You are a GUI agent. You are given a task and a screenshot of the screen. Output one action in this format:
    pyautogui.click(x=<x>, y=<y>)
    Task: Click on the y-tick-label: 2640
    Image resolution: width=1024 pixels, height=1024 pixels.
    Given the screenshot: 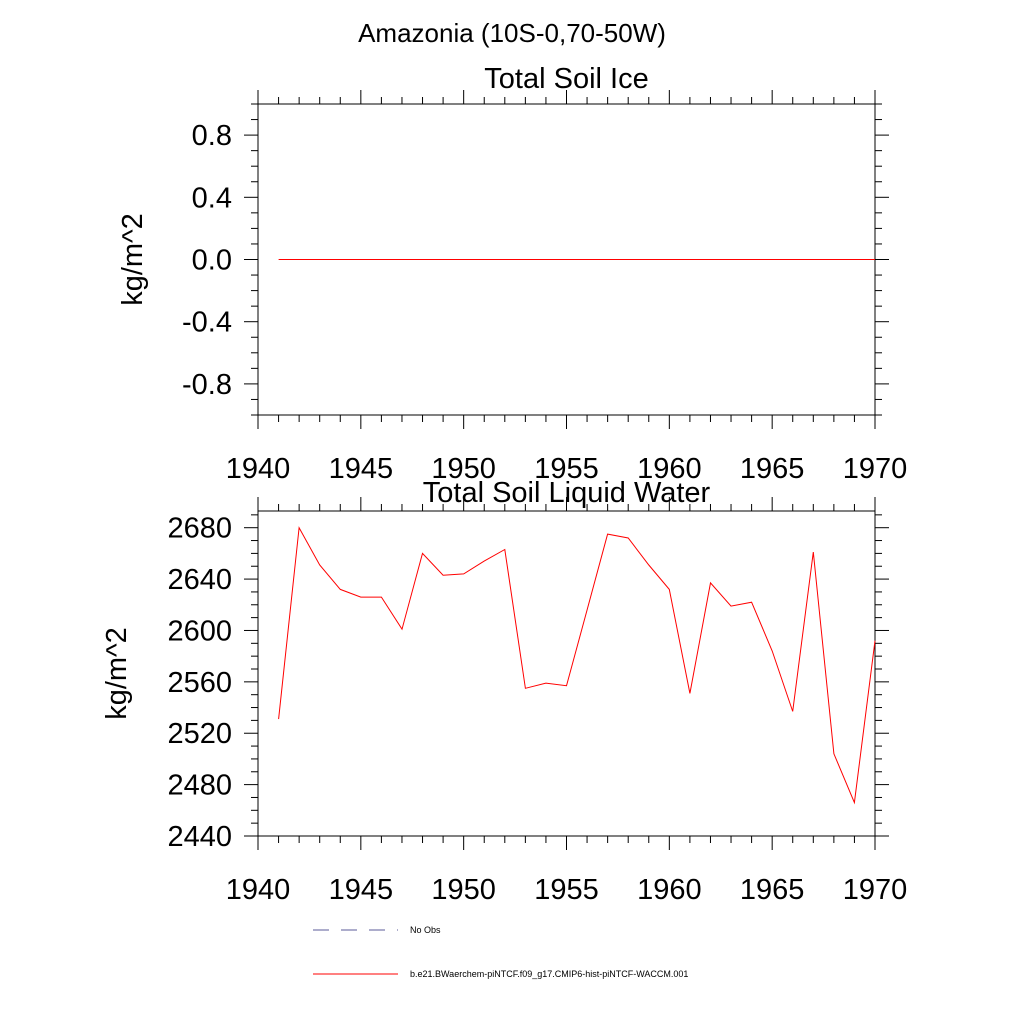 What is the action you would take?
    pyautogui.click(x=199, y=580)
    